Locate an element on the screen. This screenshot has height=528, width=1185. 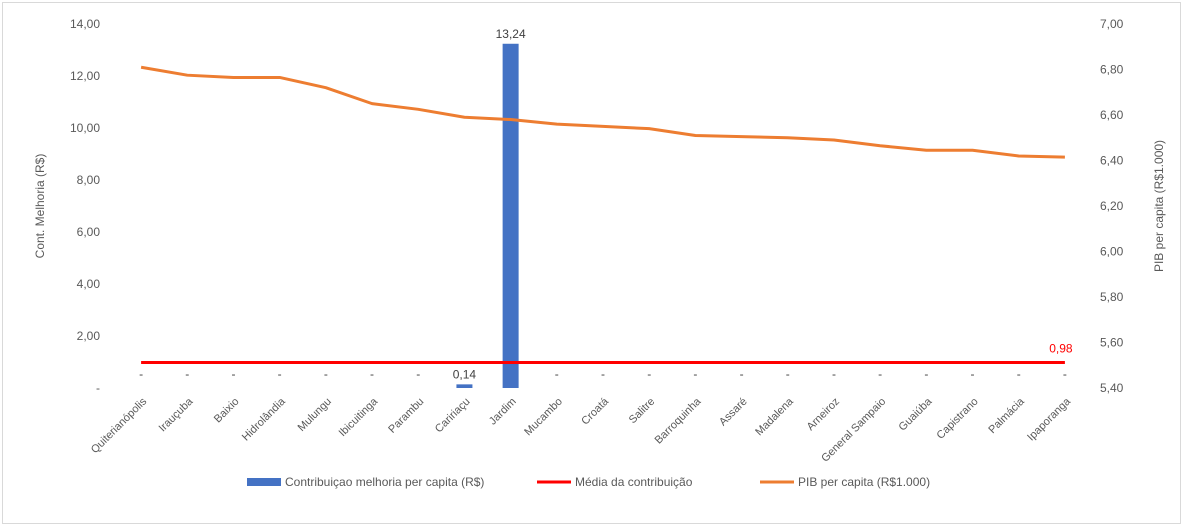
x-category-label: Mucambo is located at coordinates (543, 417).